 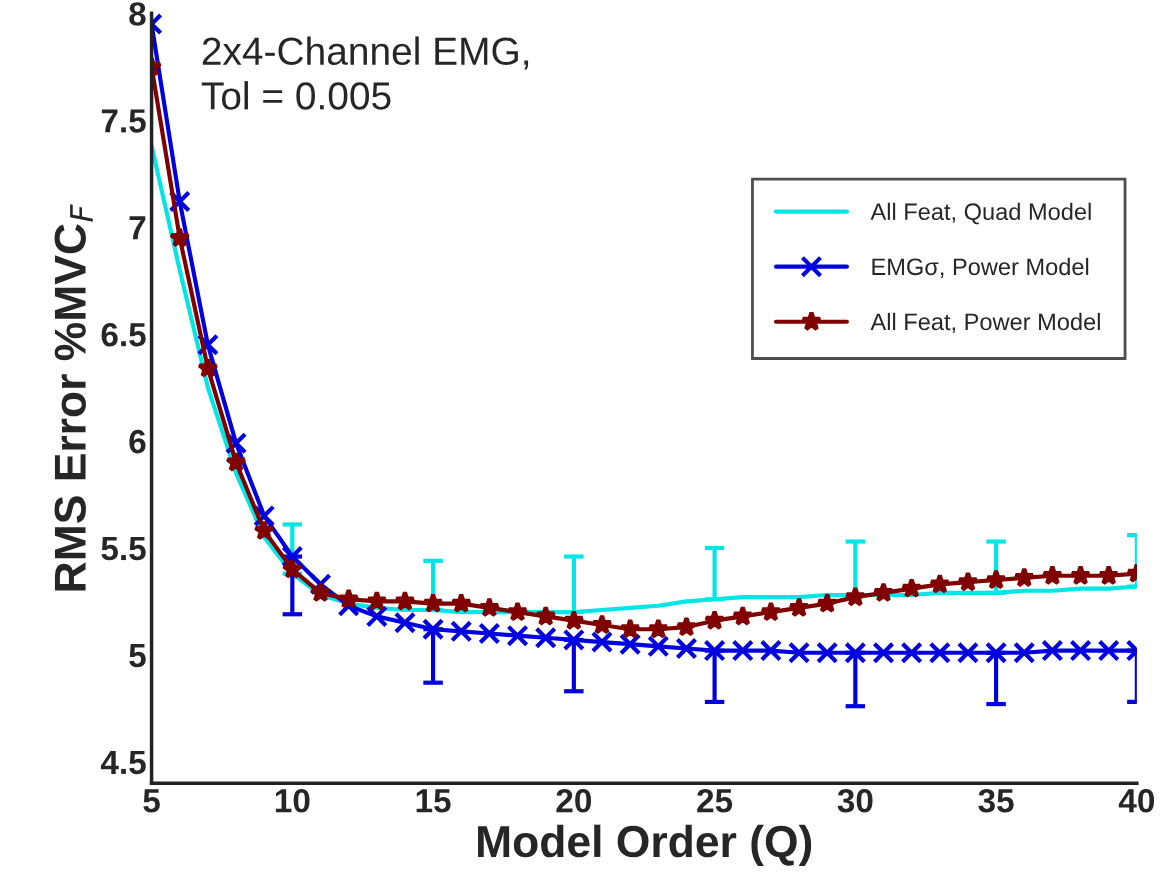 I want to click on x-tick-label: 15, so click(x=433, y=801).